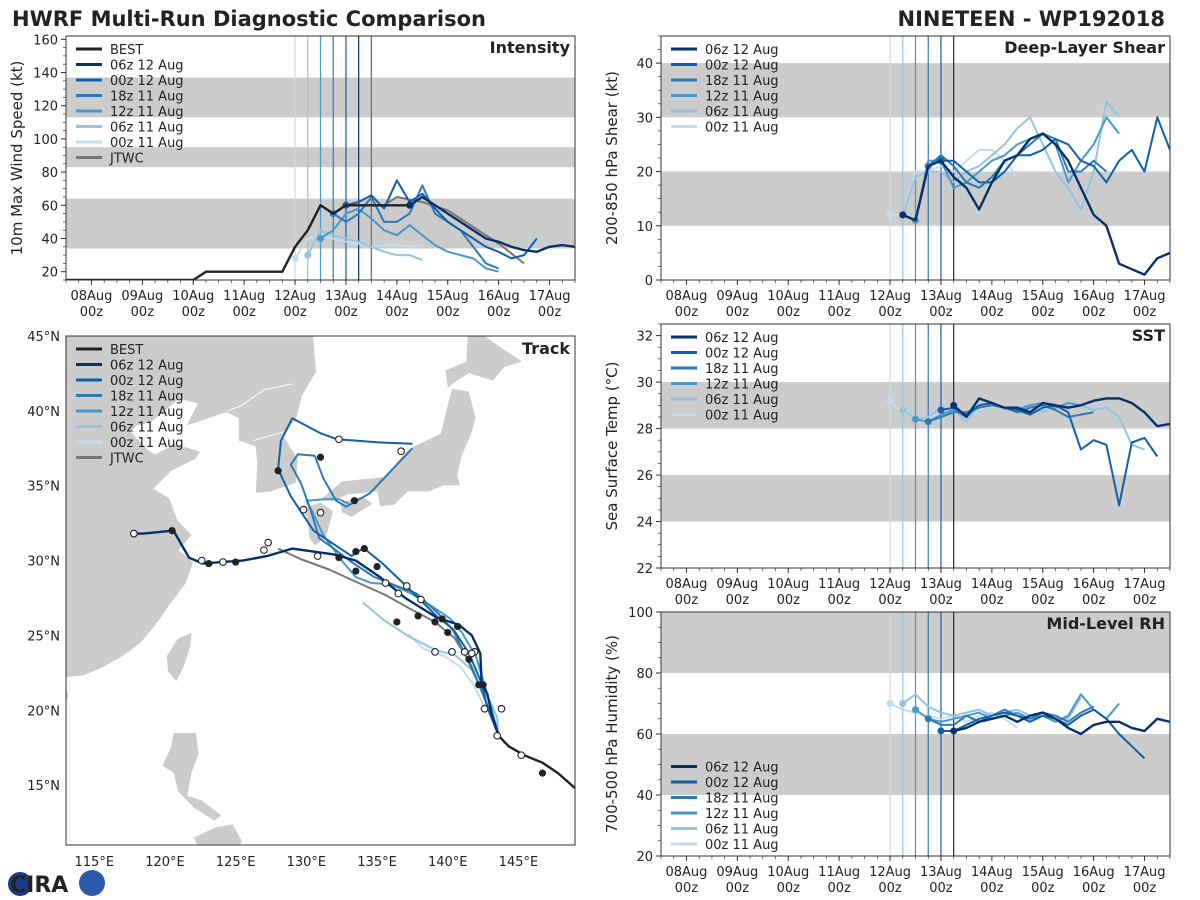  What do you see at coordinates (644, 383) in the screenshot?
I see `y-tick-label: 30` at bounding box center [644, 383].